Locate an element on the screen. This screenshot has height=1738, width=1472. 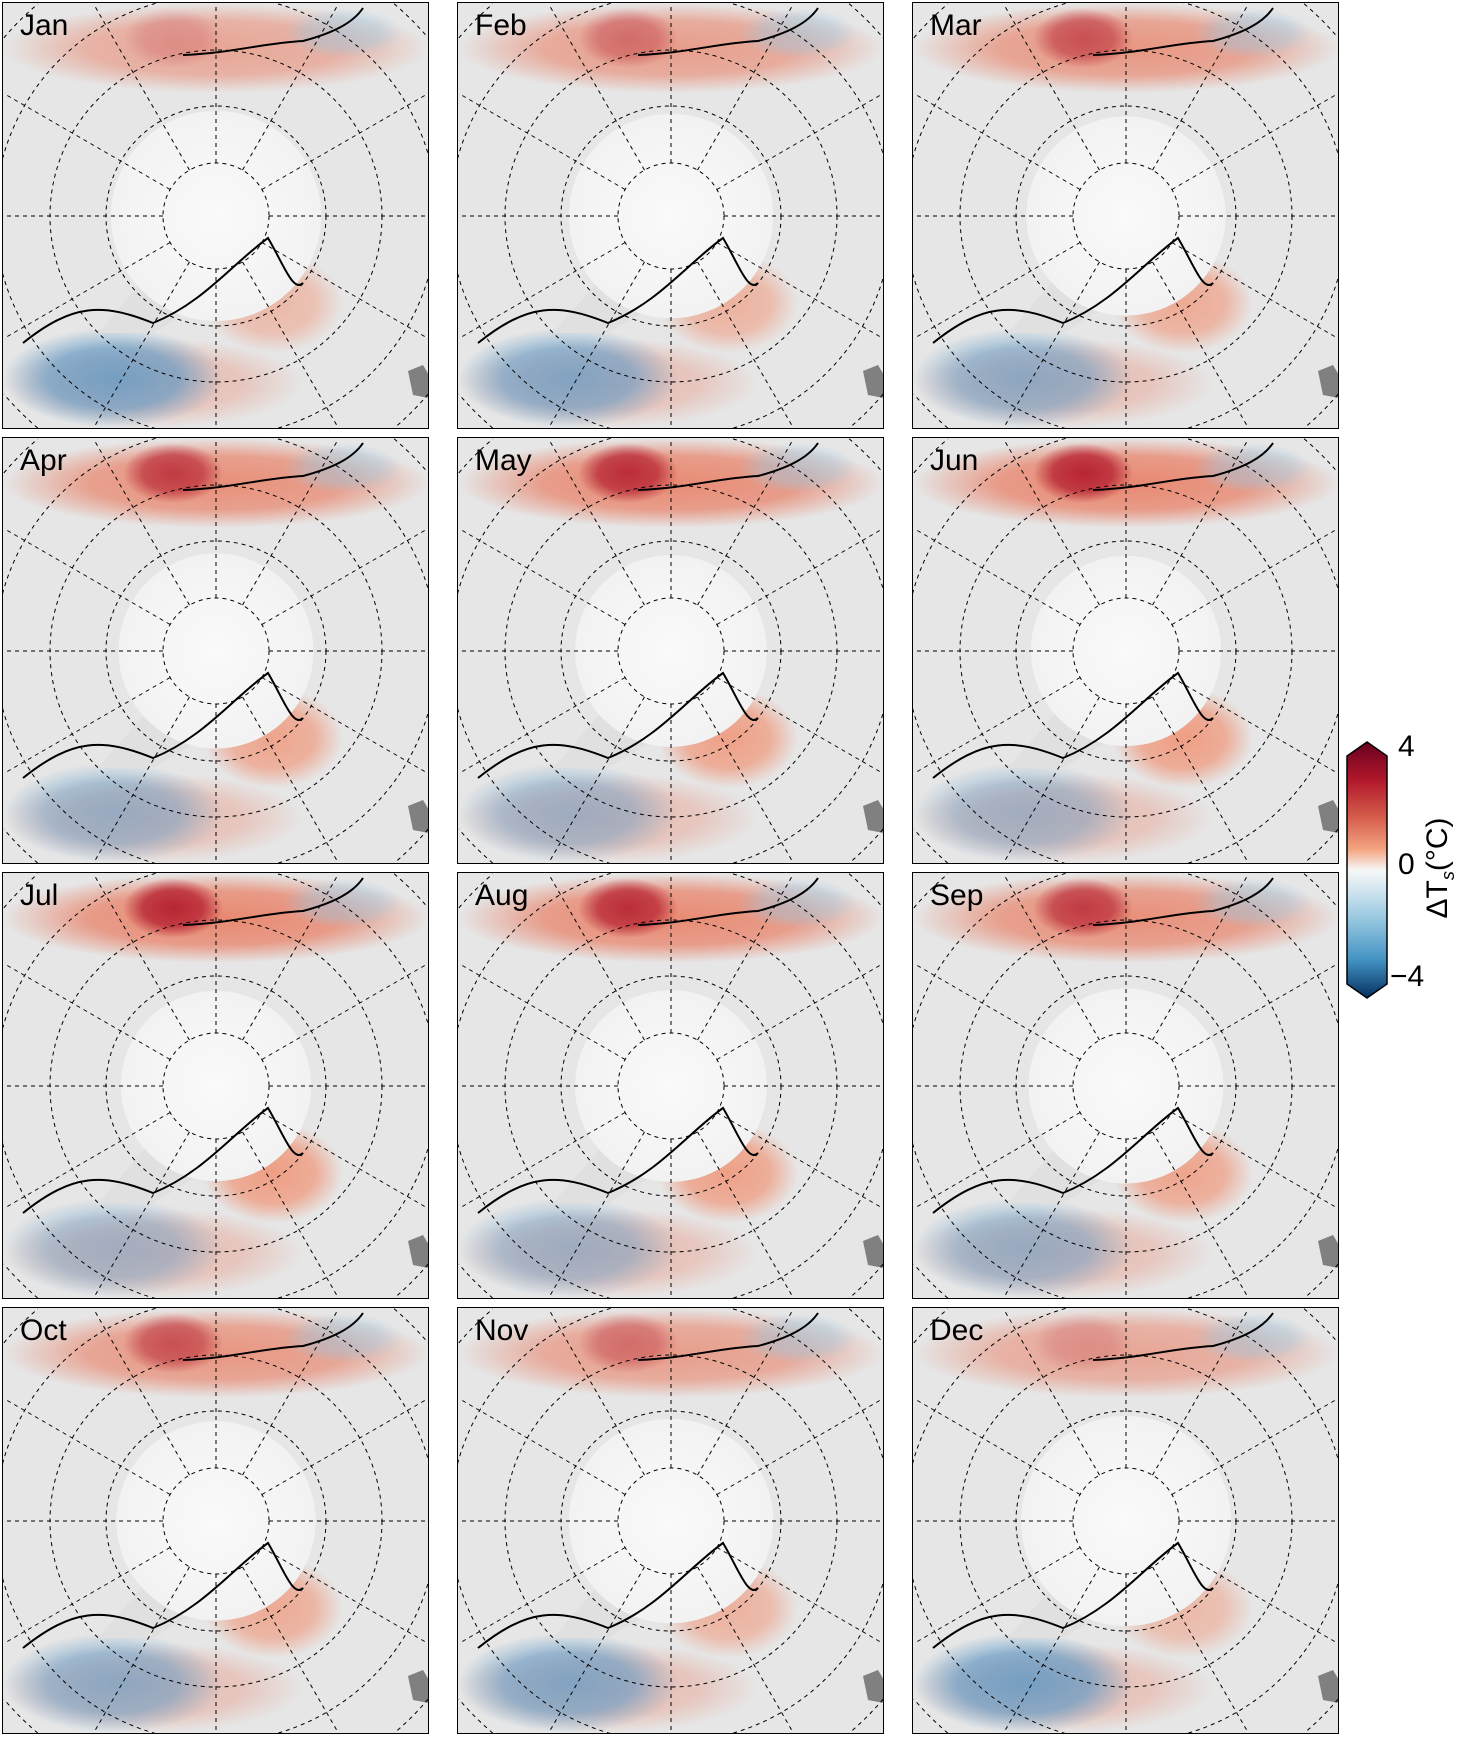
map-panel-jan: Jan is located at coordinates (215, 215).